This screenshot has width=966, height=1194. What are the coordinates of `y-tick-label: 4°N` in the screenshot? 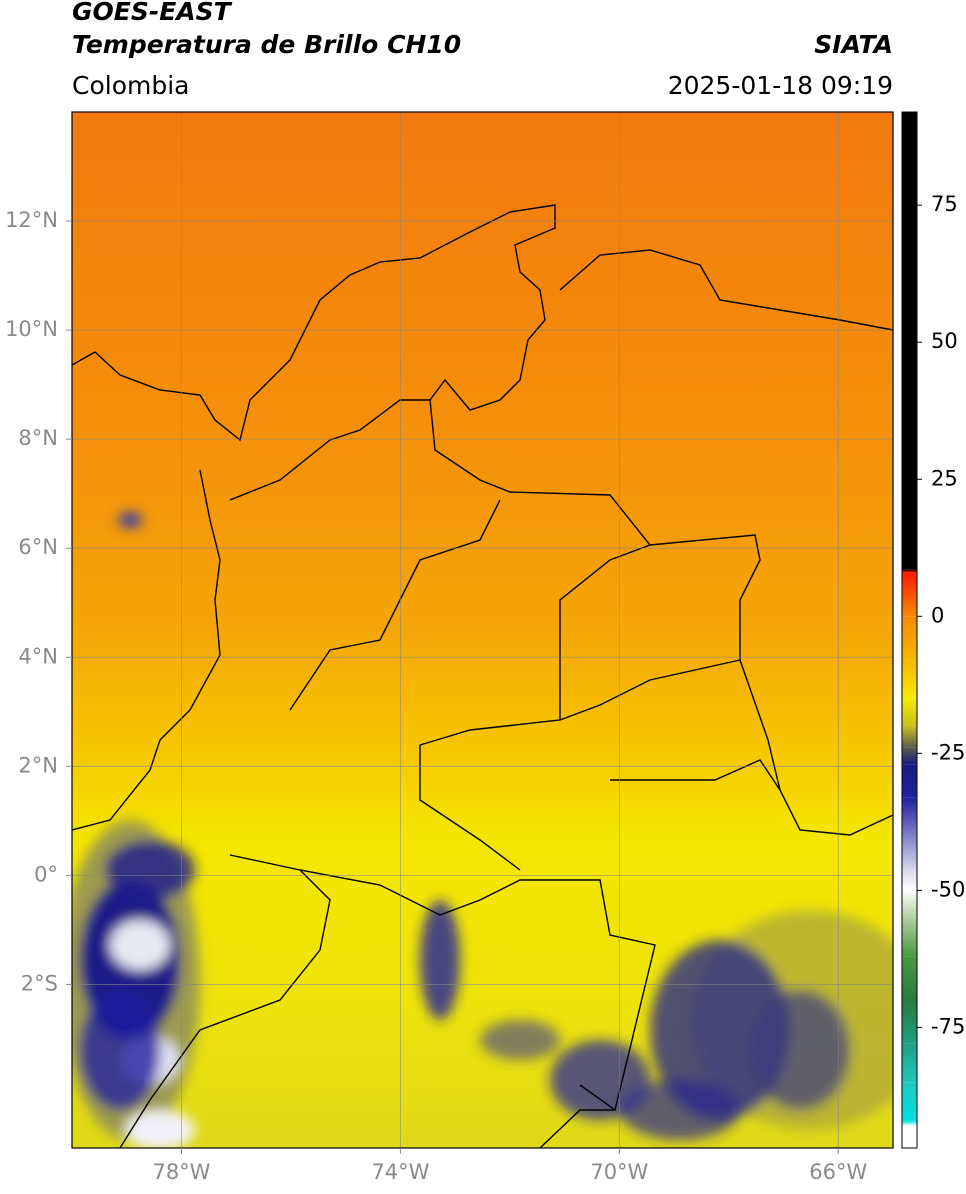 It's located at (38, 656).